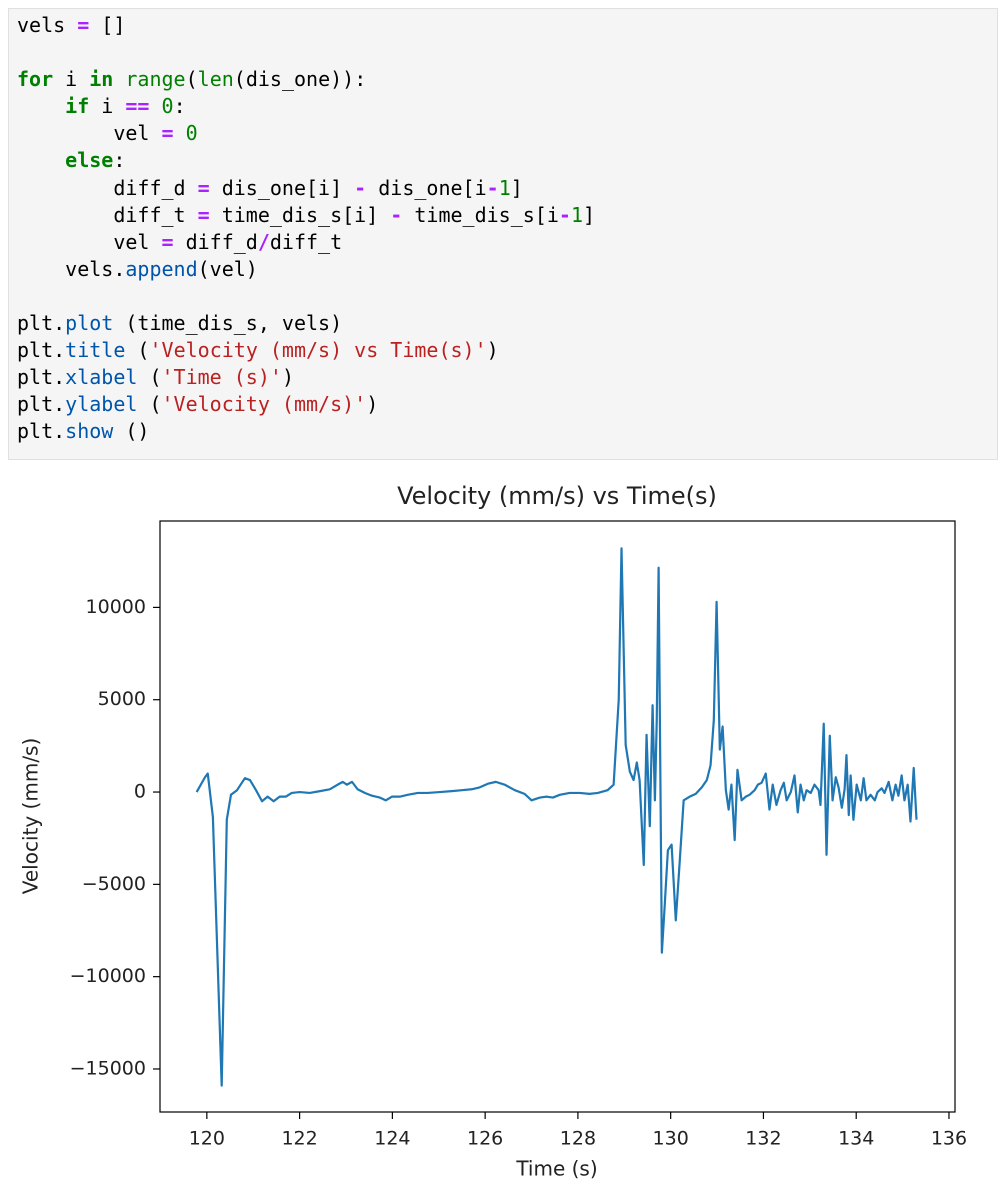 The width and height of the screenshot is (1000, 1199). What do you see at coordinates (949, 1139) in the screenshot?
I see `x-tick-label: 136` at bounding box center [949, 1139].